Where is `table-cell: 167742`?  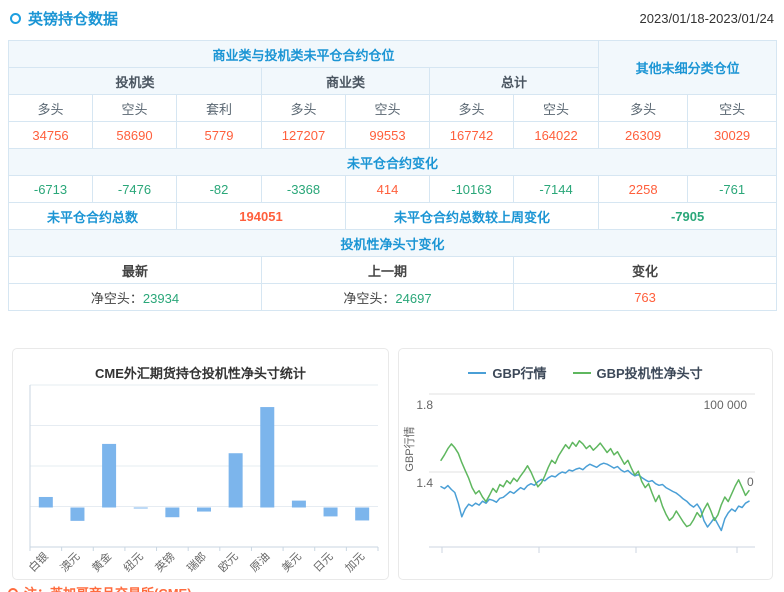
table-cell: 167742 is located at coordinates (471, 135).